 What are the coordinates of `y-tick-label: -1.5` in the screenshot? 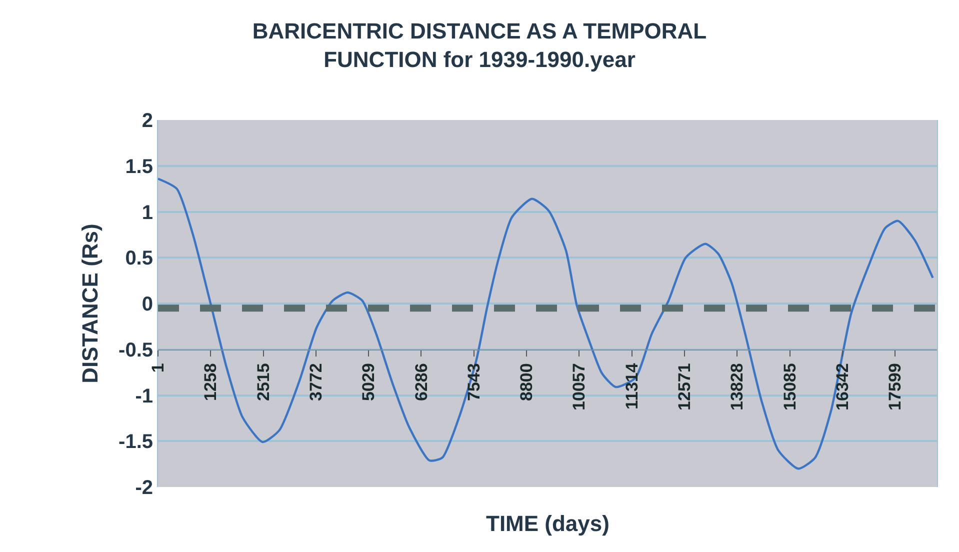 It's located at (135, 442).